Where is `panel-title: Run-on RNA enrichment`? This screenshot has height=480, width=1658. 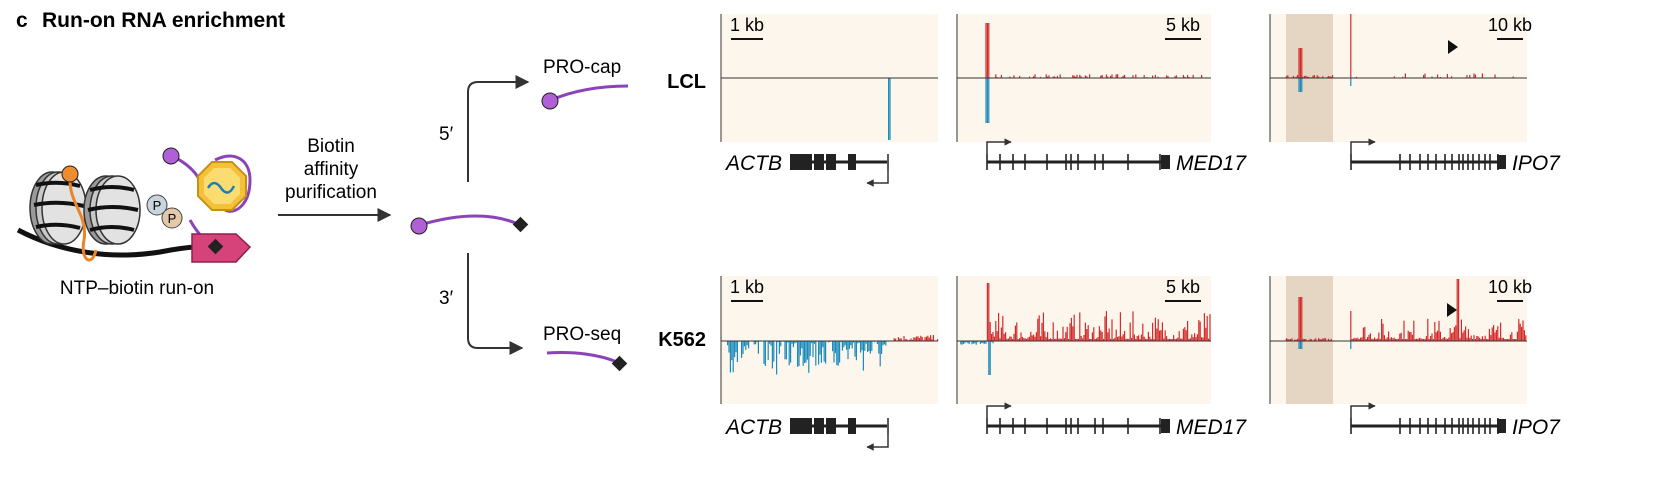 panel-title: Run-on RNA enrichment is located at coordinates (163, 20).